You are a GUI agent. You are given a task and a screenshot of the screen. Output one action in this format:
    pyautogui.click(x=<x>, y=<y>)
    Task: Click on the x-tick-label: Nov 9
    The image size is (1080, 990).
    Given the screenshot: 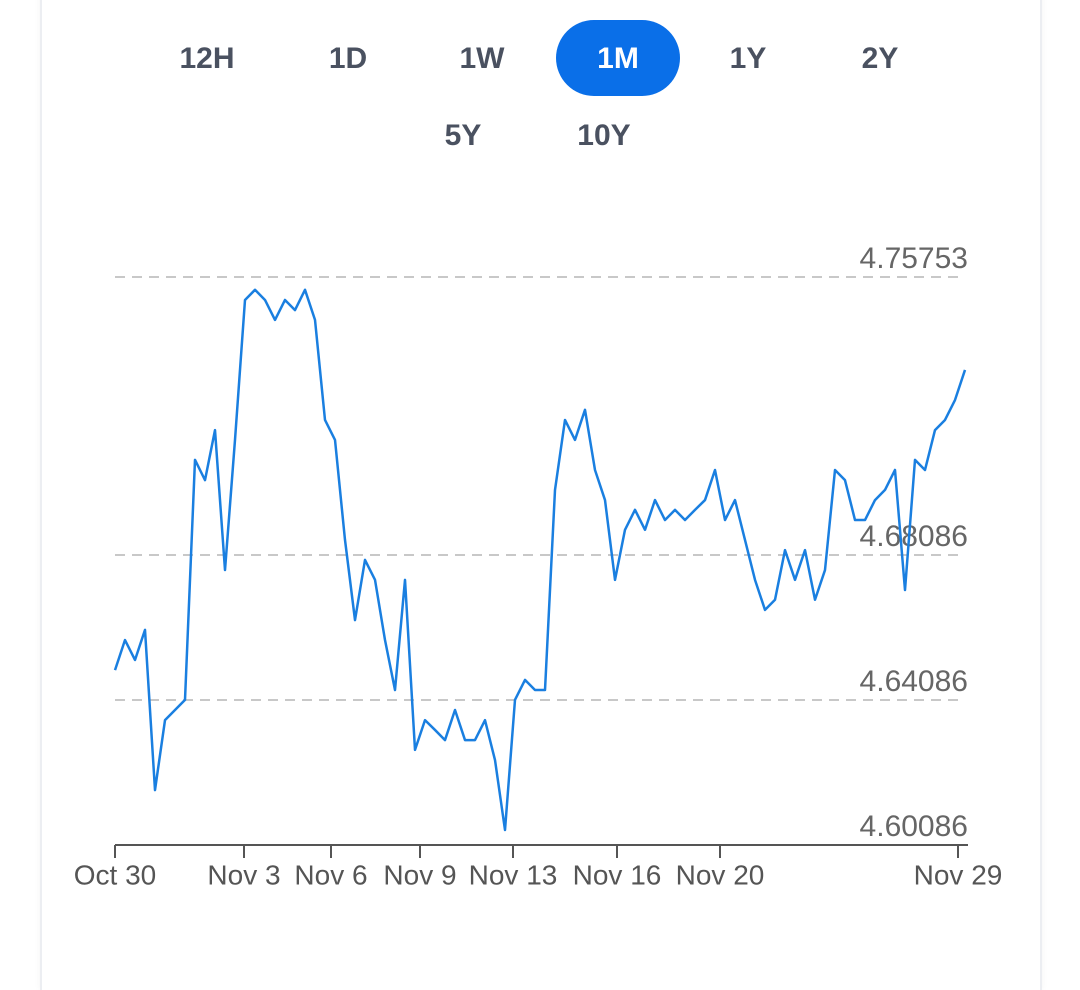 What is the action you would take?
    pyautogui.click(x=419, y=874)
    